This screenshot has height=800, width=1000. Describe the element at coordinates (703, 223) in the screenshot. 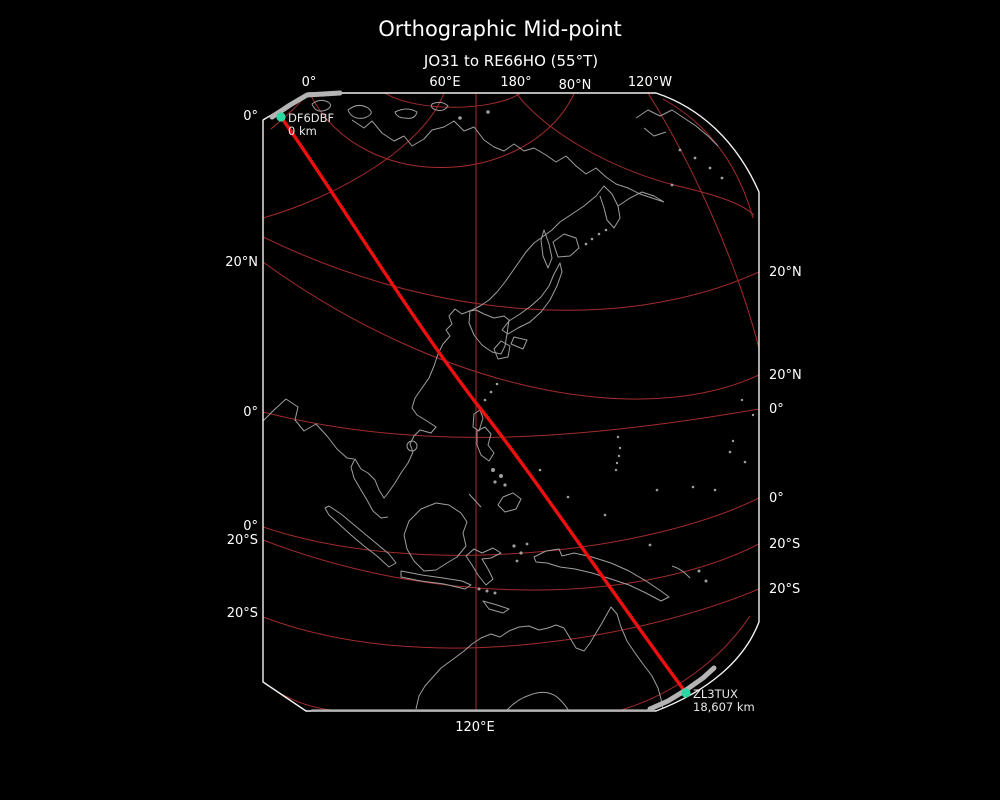

I see `meridian-120w` at that location.